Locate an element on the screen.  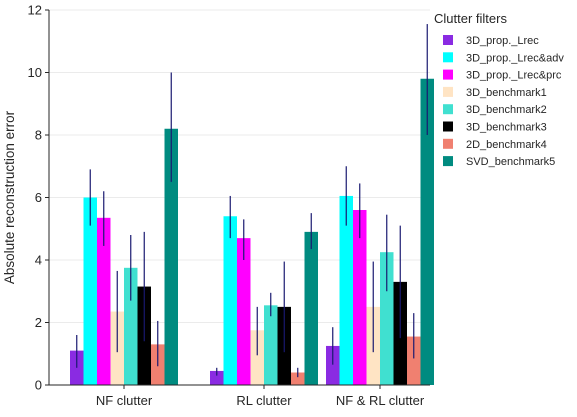
y-tick-label: 8 is located at coordinates (38, 135).